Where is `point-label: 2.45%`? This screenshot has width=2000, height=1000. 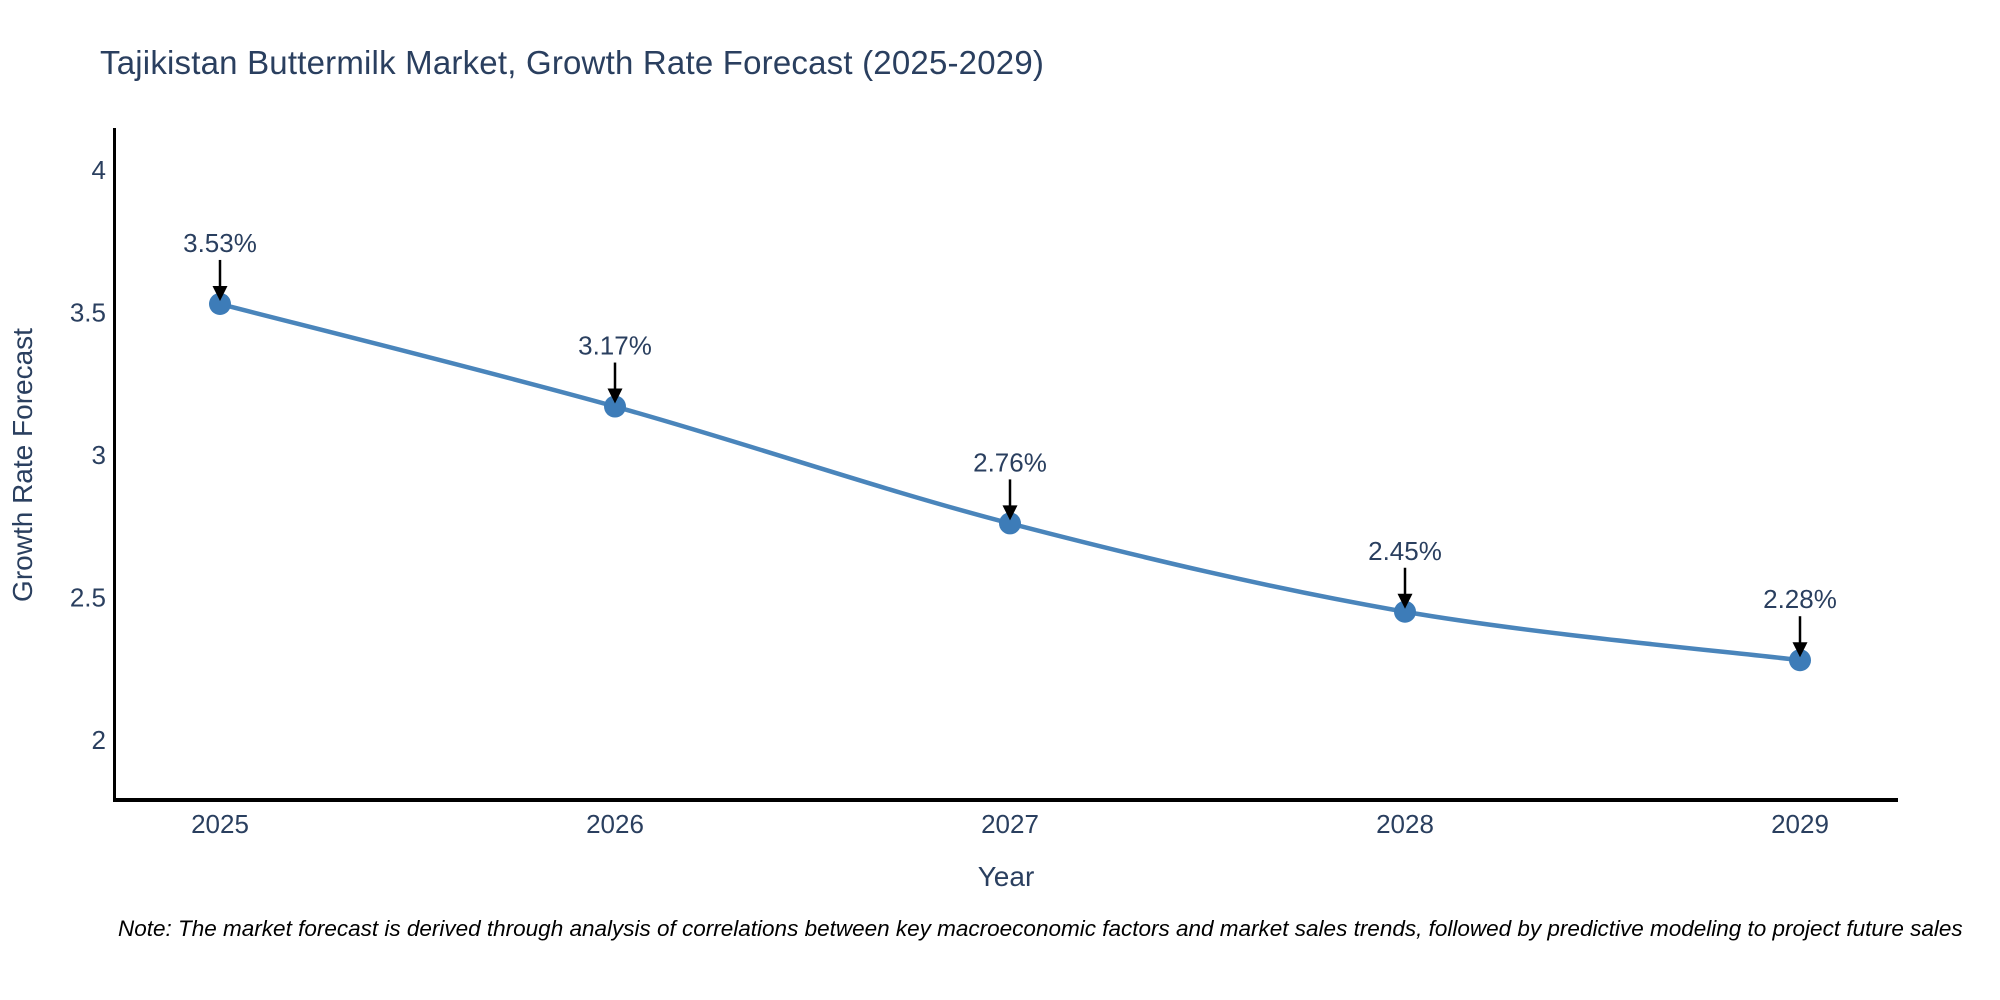 point-label: 2.45% is located at coordinates (1405, 551).